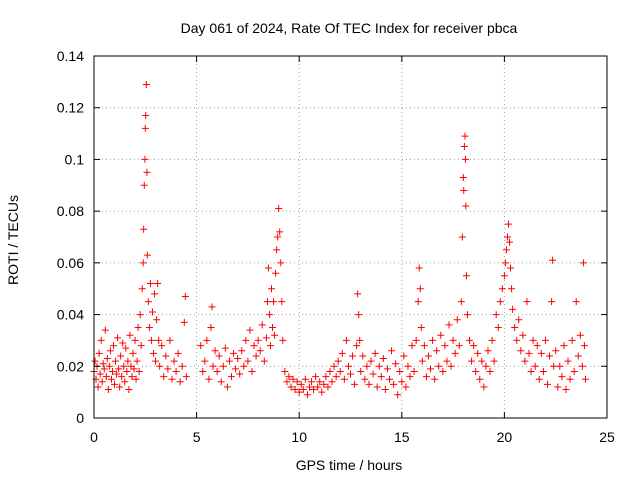  Describe the element at coordinates (70, 211) in the screenshot. I see `y-tick-label: 0.08` at that location.